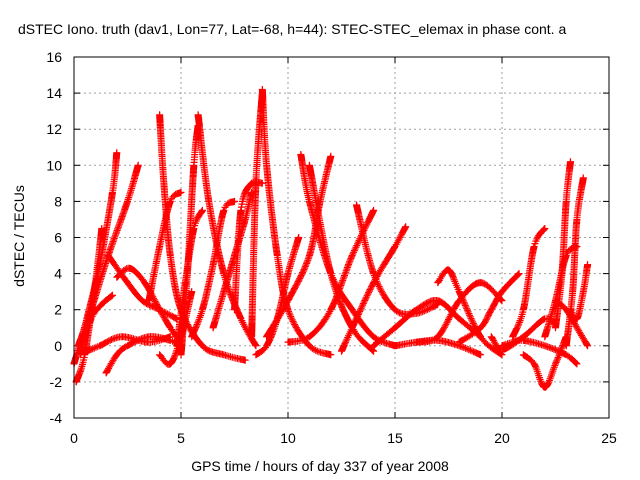  I want to click on y-tick-label: 6, so click(58, 238).